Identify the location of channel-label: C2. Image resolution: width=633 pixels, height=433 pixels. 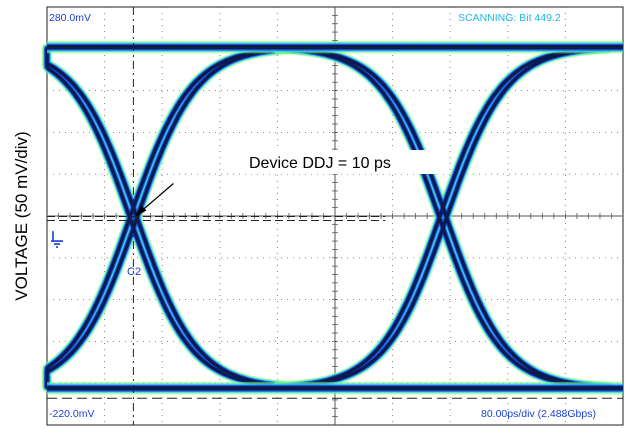
(134, 272).